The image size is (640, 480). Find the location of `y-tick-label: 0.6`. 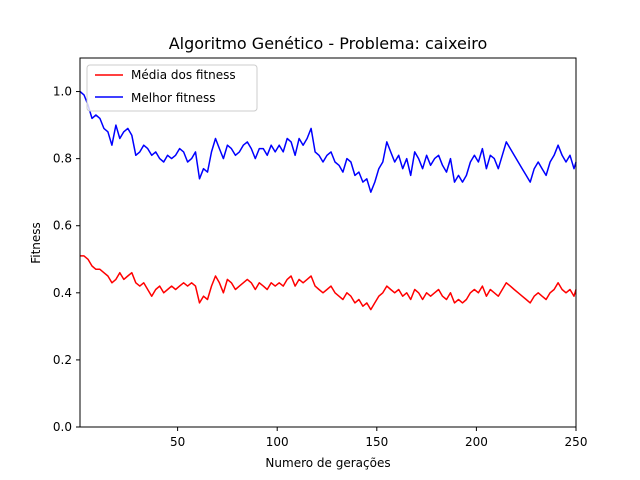

y-tick-label: 0.6 is located at coordinates (62, 226).